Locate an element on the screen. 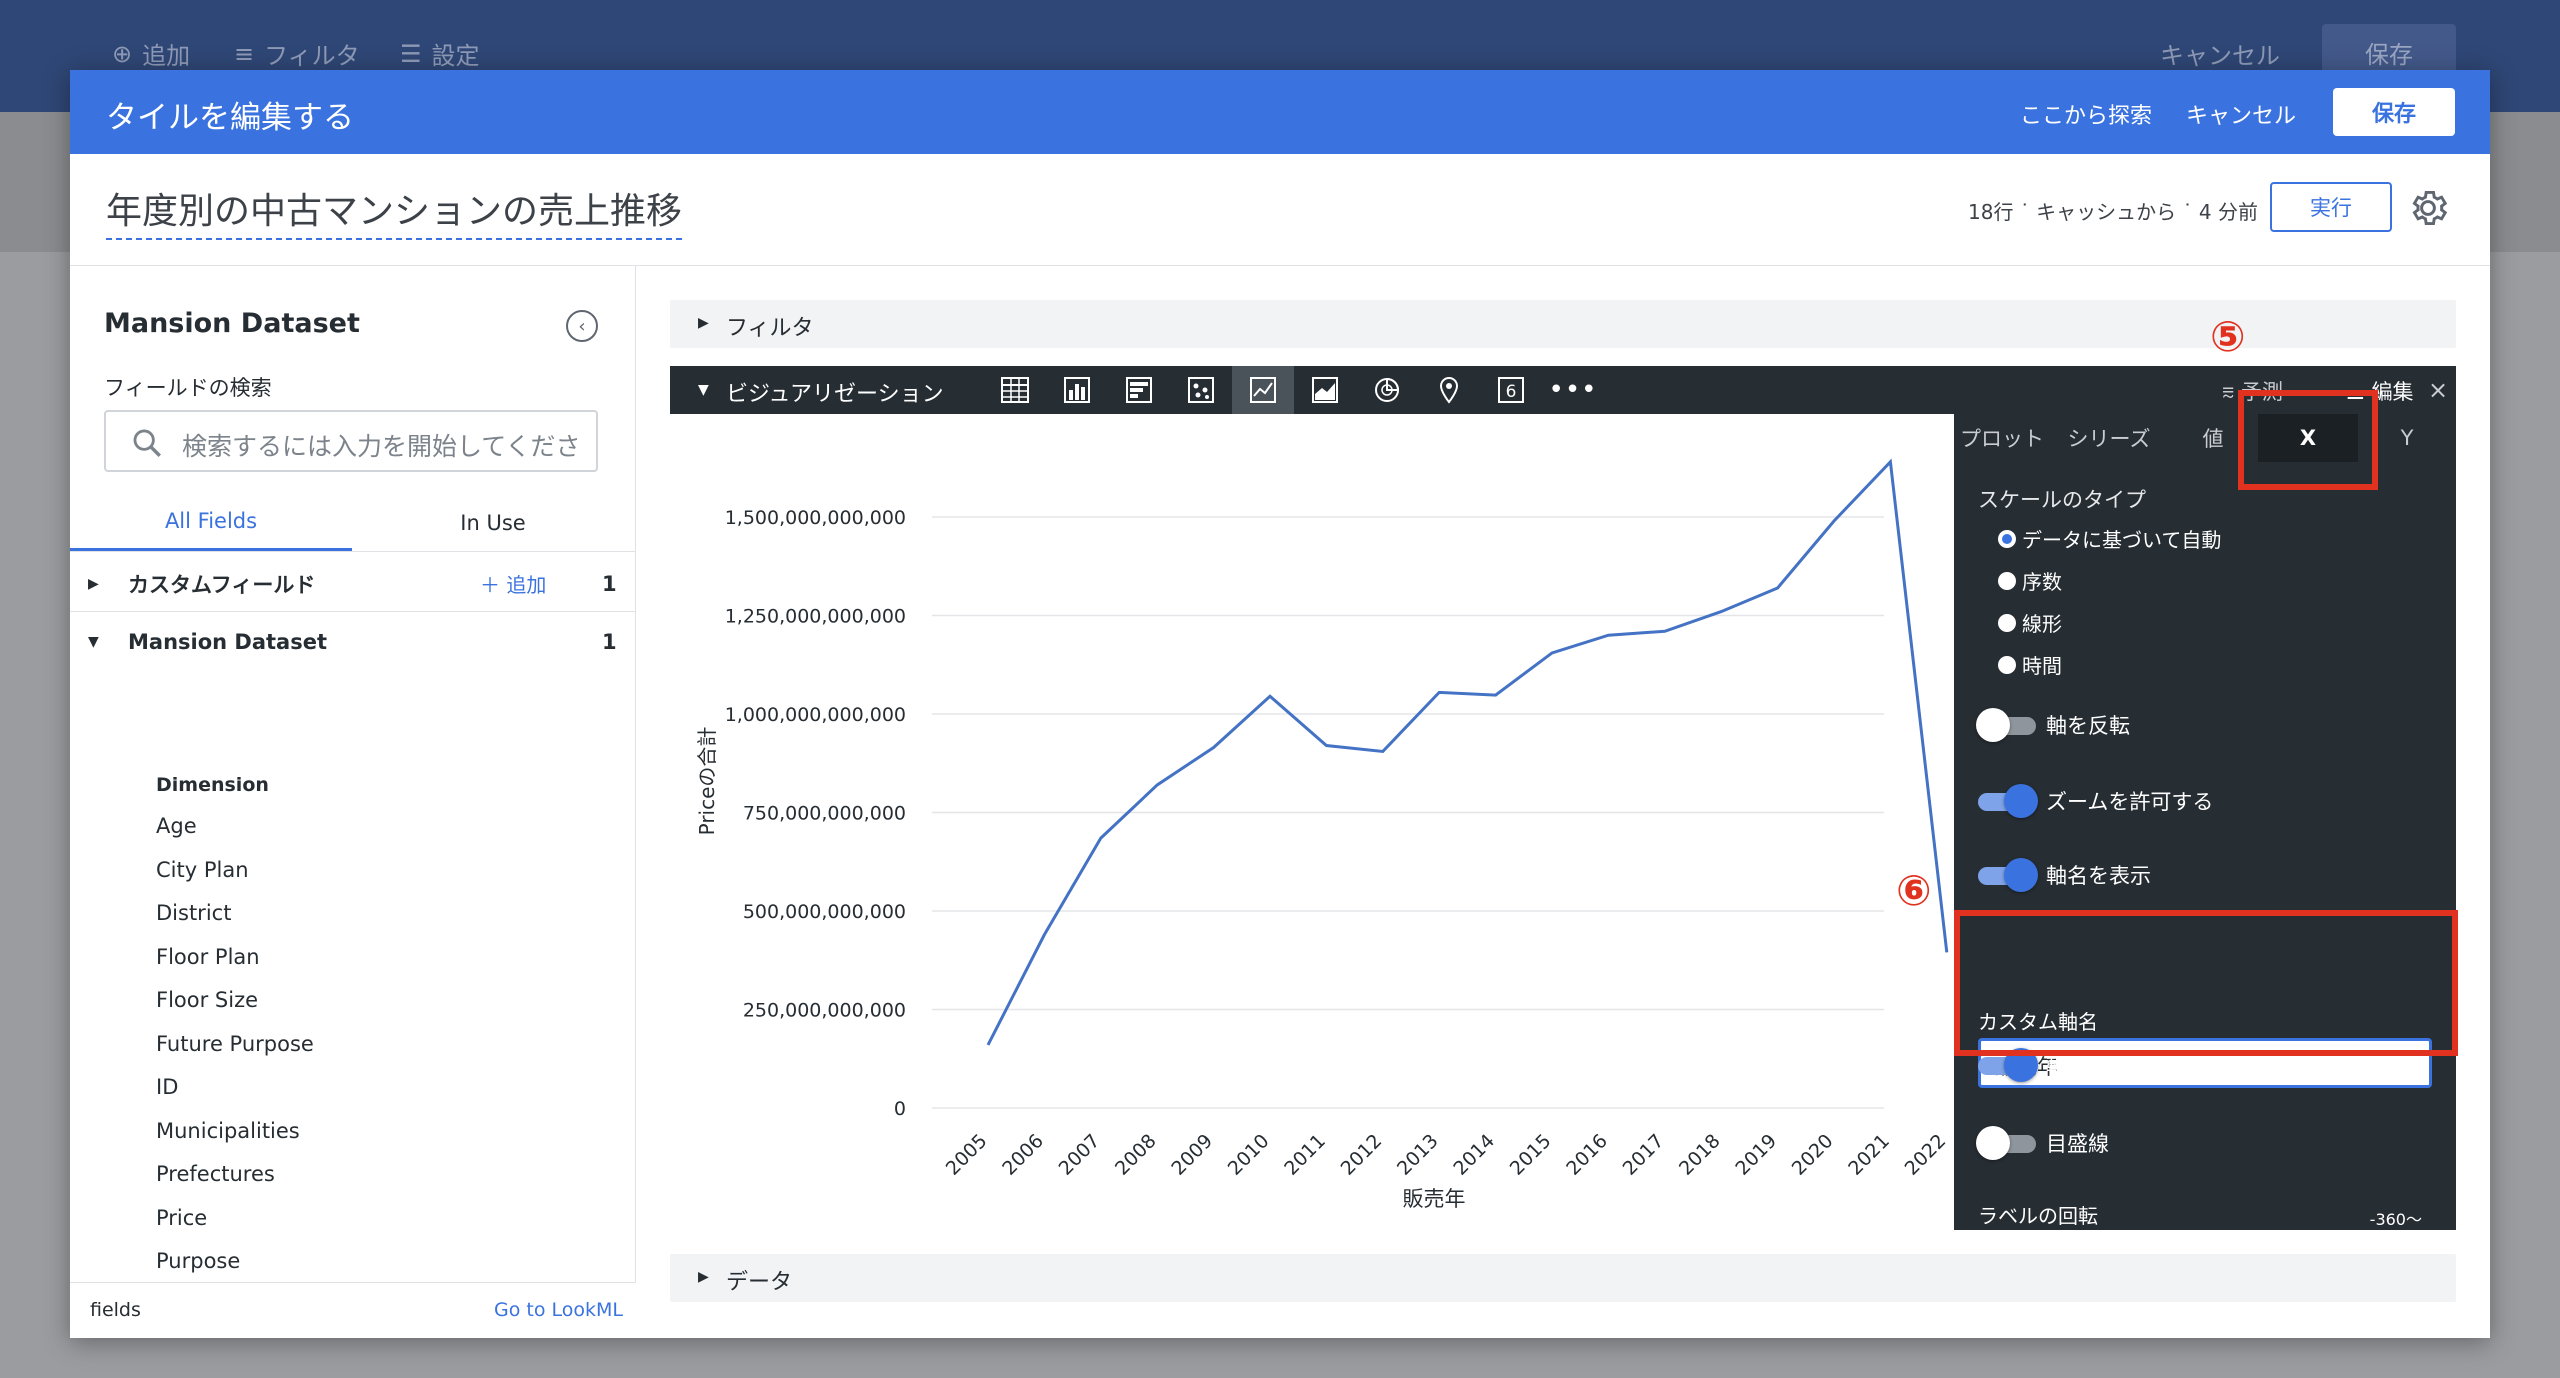 The image size is (2560, 1378). tab-series: シリーズ is located at coordinates (2109, 439).